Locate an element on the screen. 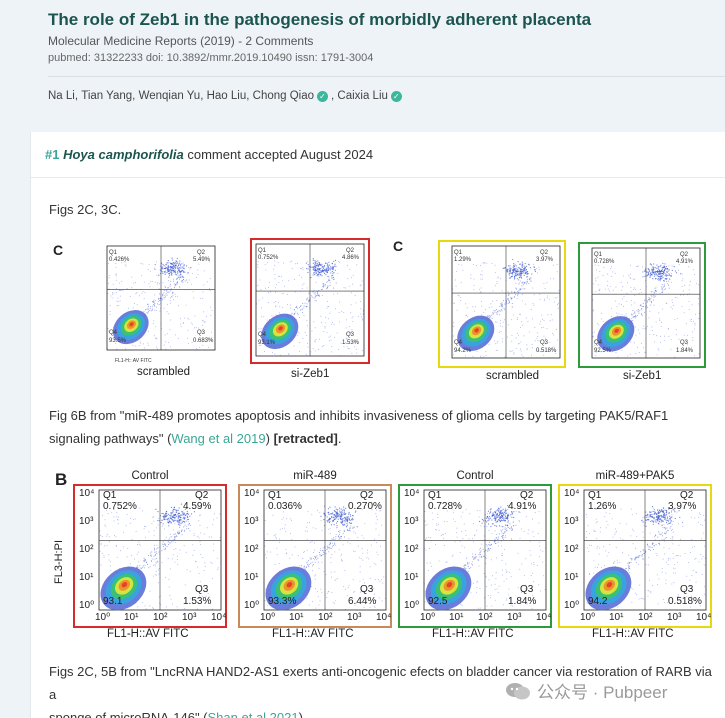 The width and height of the screenshot is (725, 718). quadrant-value: 1.29% is located at coordinates (463, 260).